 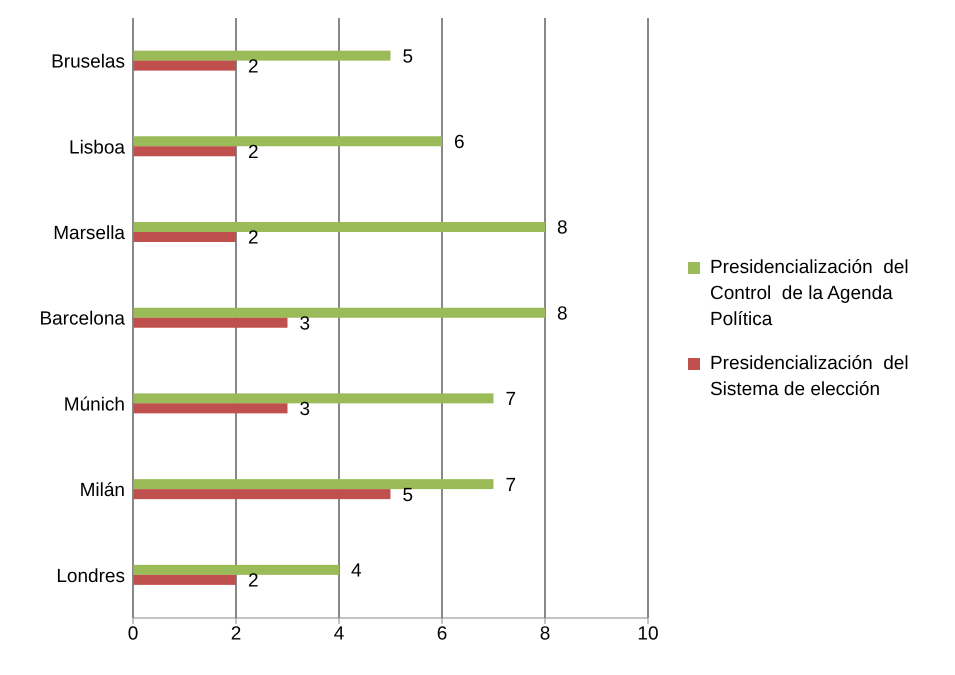 I want to click on x-tick-label: 0, so click(x=133, y=633).